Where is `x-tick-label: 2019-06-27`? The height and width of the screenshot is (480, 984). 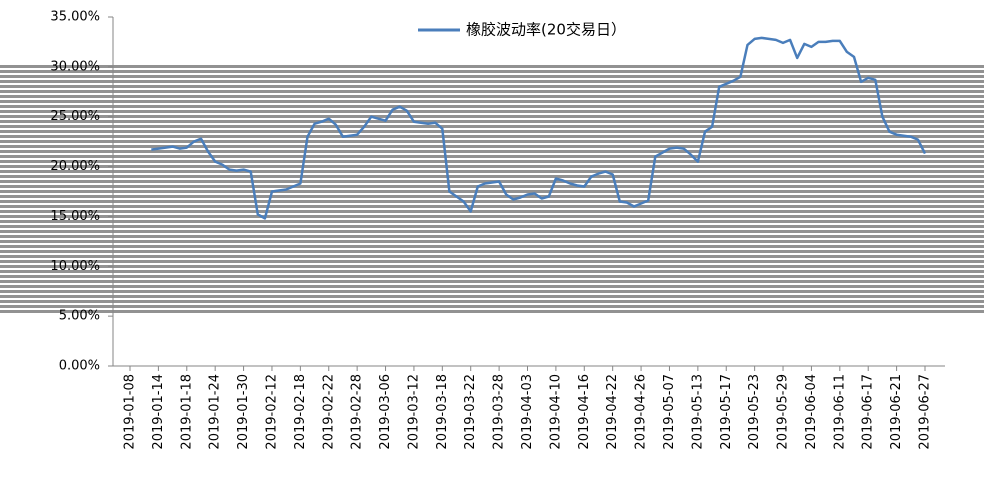 x-tick-label: 2019-06-27 is located at coordinates (925, 412).